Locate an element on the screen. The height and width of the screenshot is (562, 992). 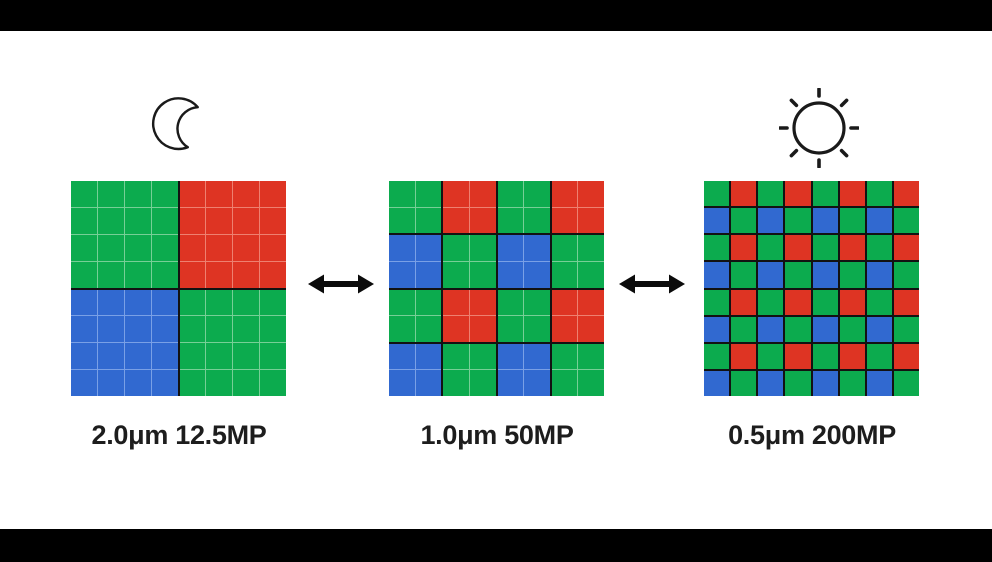
moon-icon is located at coordinates (180, 124).